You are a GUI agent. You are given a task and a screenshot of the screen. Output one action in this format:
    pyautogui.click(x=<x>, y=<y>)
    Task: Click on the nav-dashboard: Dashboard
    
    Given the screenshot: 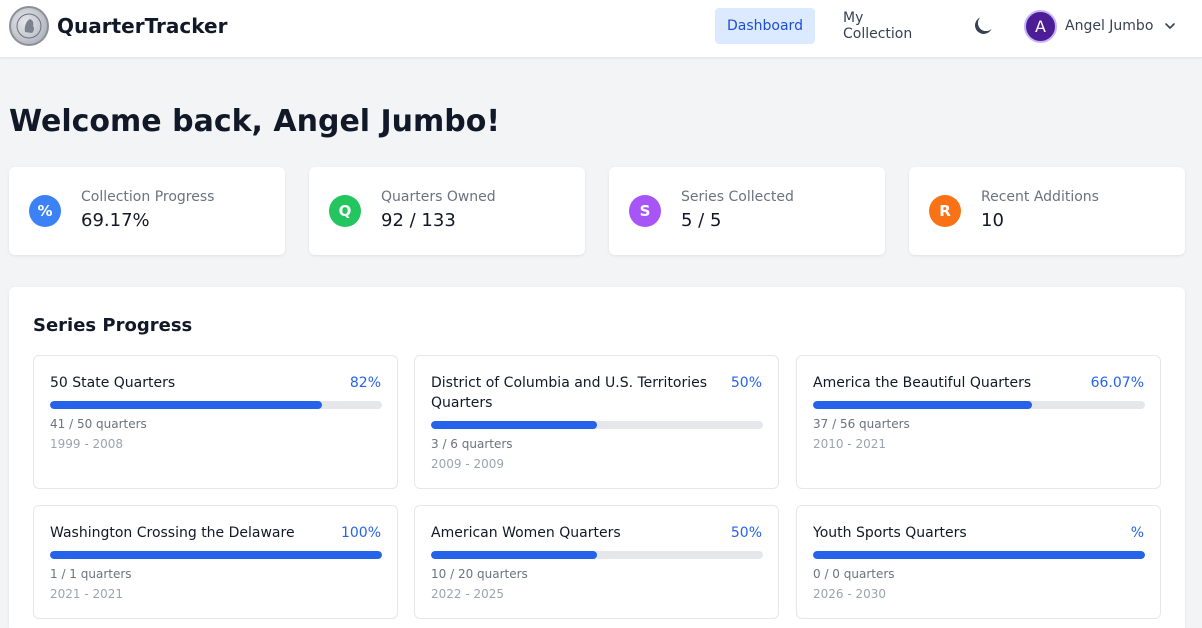 What is the action you would take?
    pyautogui.click(x=765, y=26)
    